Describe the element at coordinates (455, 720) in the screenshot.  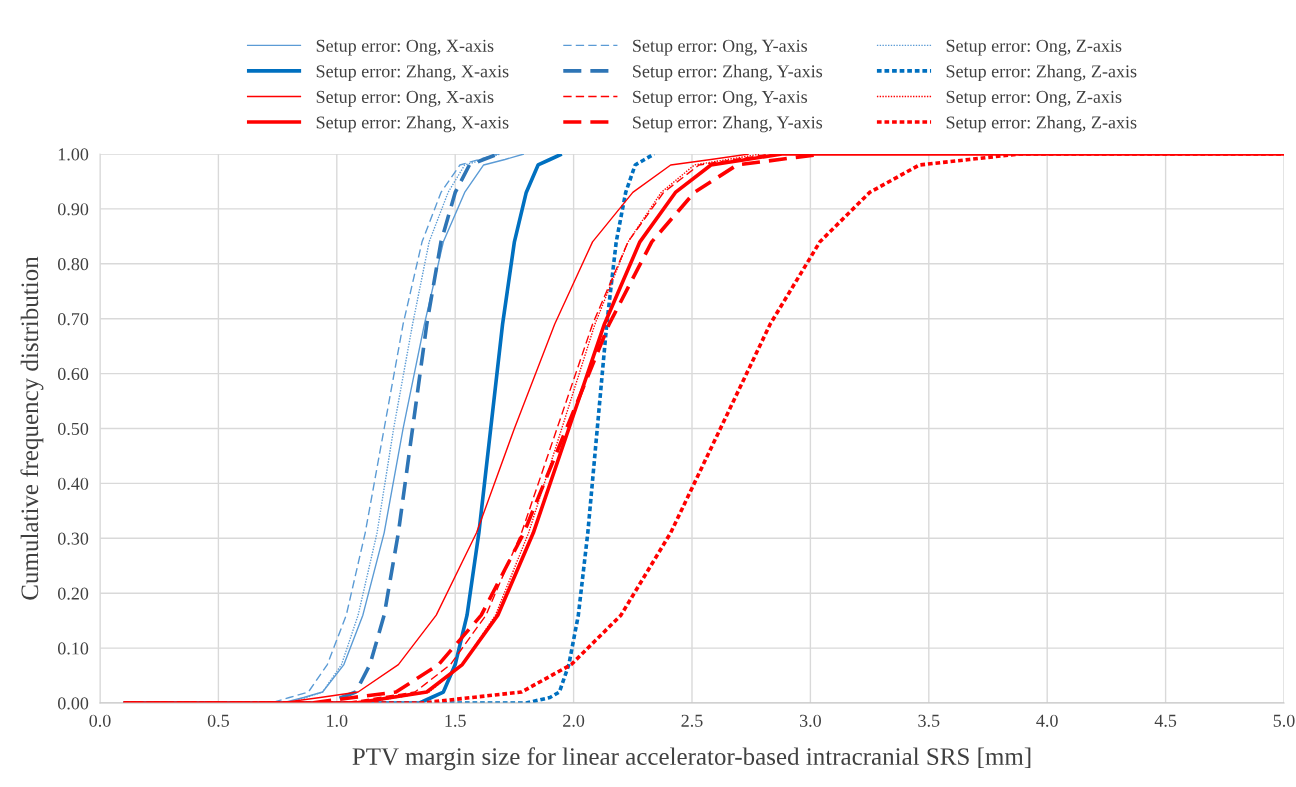
I see `x-tick-label: 1.5` at that location.